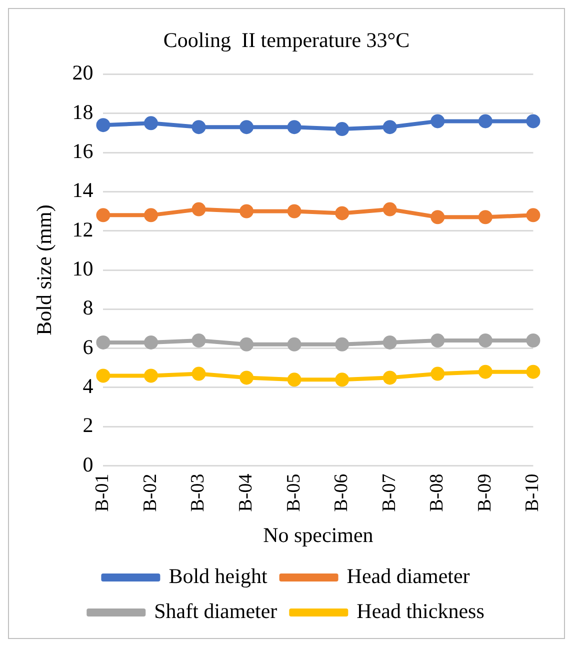  What do you see at coordinates (533, 493) in the screenshot?
I see `x-tick-label: B-10` at bounding box center [533, 493].